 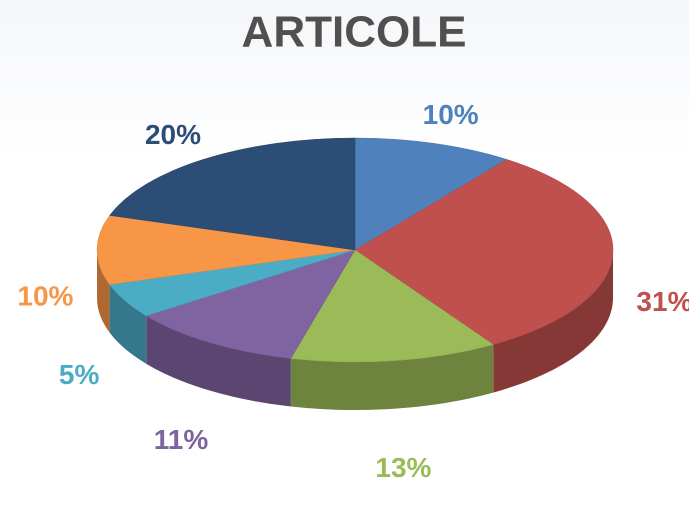 I want to click on data-label: 13%, so click(x=403, y=467).